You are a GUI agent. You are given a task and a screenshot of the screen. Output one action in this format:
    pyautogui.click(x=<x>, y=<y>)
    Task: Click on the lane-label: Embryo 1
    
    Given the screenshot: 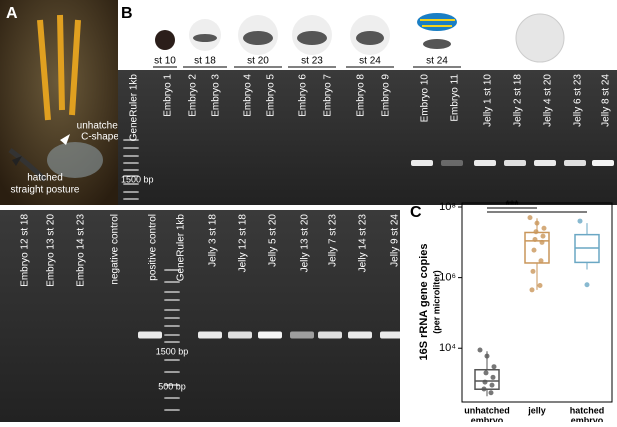 What is the action you would take?
    pyautogui.click(x=168, y=95)
    